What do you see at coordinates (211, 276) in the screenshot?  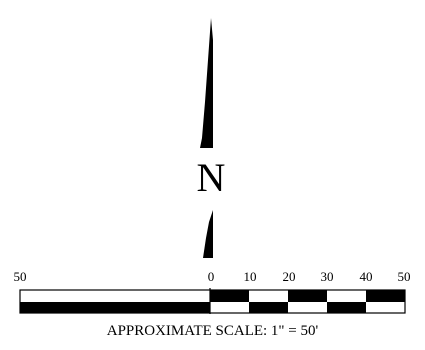 I see `scale-tick-label: 0` at bounding box center [211, 276].